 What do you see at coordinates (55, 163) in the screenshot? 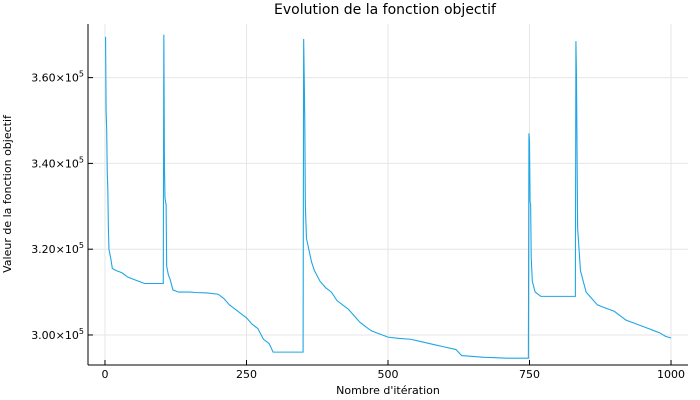
I see `y-tick-mantissa: 3.40×10` at bounding box center [55, 163].